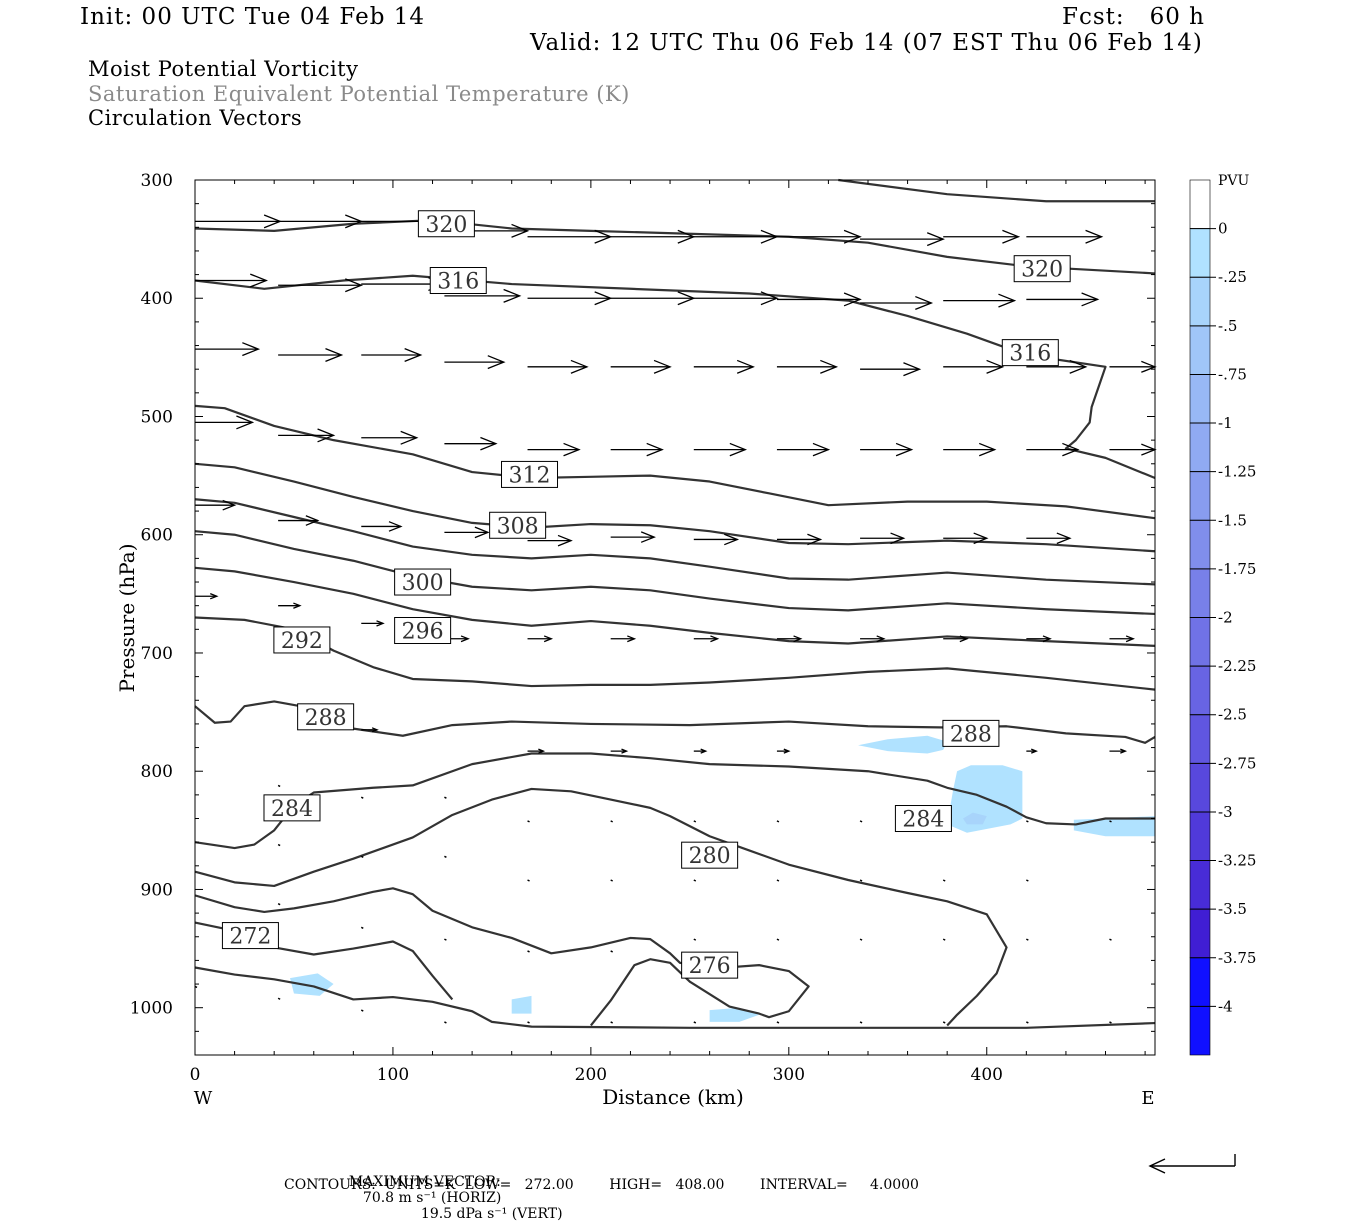 The width and height of the screenshot is (1350, 1222). What do you see at coordinates (518, 526) in the screenshot?
I see `contour-label-text: 308` at bounding box center [518, 526].